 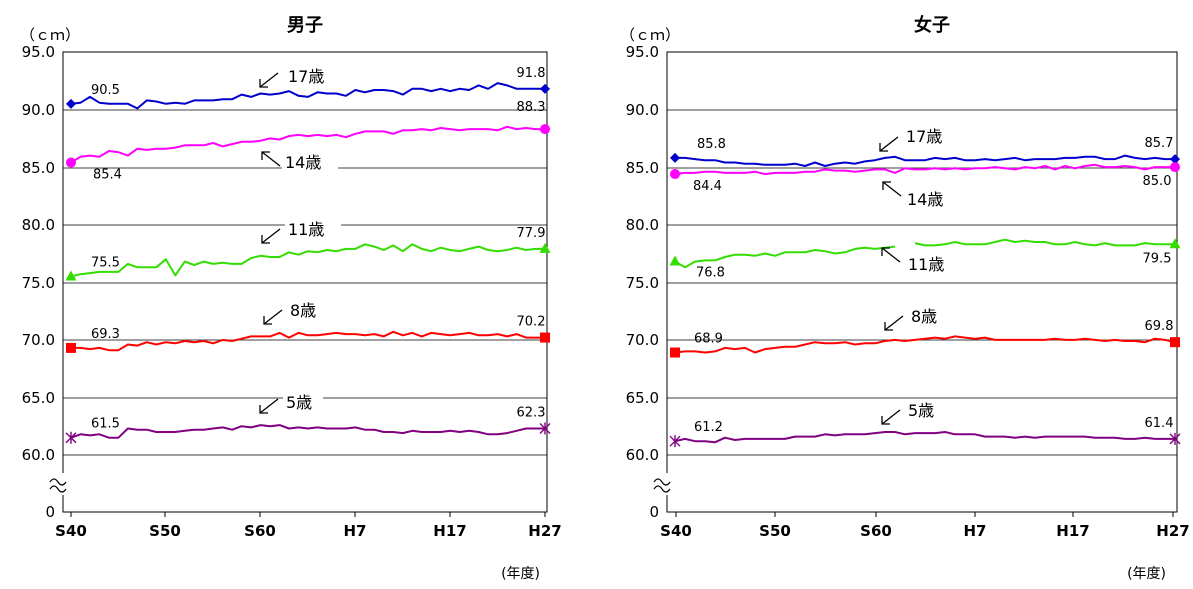 I want to click on chart-title: 男子, so click(x=305, y=25).